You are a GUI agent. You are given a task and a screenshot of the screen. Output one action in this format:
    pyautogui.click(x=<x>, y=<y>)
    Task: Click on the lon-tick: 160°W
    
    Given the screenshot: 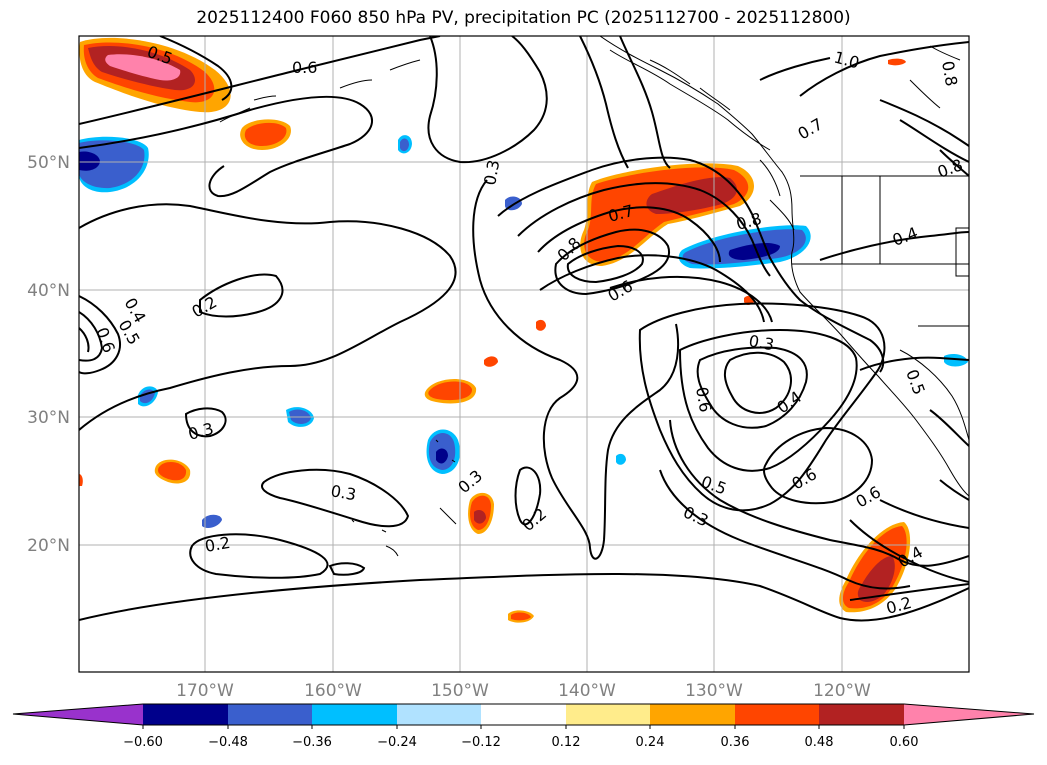 What is the action you would take?
    pyautogui.click(x=333, y=691)
    